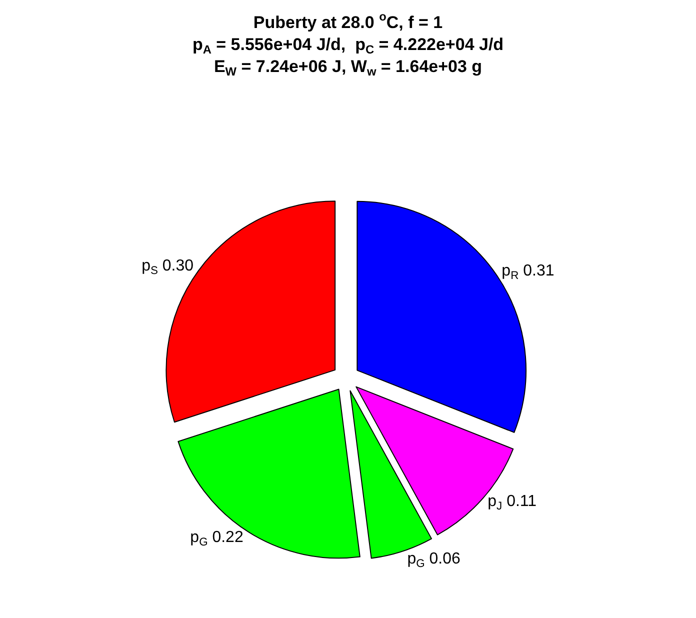 This screenshot has width=696, height=618. Describe the element at coordinates (150, 268) in the screenshot. I see `slice-label: p$_{S}$` at that location.